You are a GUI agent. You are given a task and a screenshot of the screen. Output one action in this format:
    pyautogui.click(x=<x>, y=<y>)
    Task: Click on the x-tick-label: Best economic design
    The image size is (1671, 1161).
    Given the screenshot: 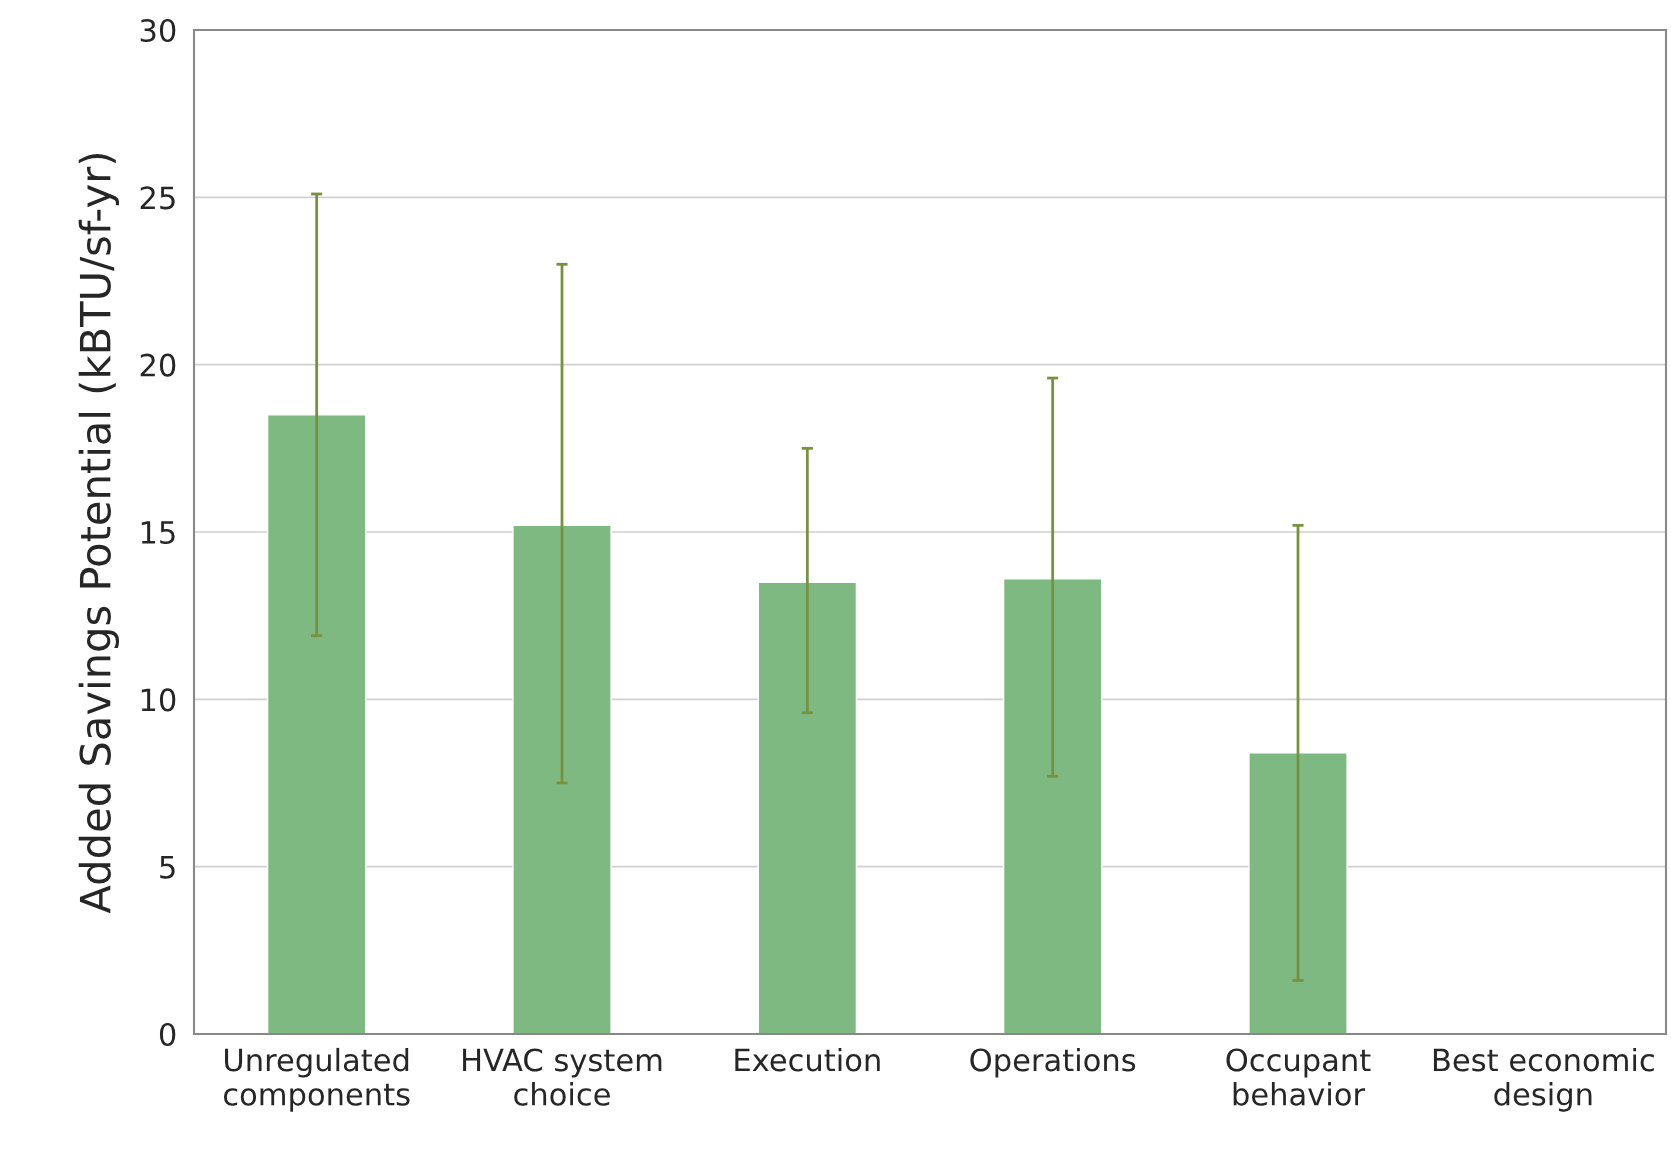 What is the action you would take?
    pyautogui.click(x=1543, y=1079)
    